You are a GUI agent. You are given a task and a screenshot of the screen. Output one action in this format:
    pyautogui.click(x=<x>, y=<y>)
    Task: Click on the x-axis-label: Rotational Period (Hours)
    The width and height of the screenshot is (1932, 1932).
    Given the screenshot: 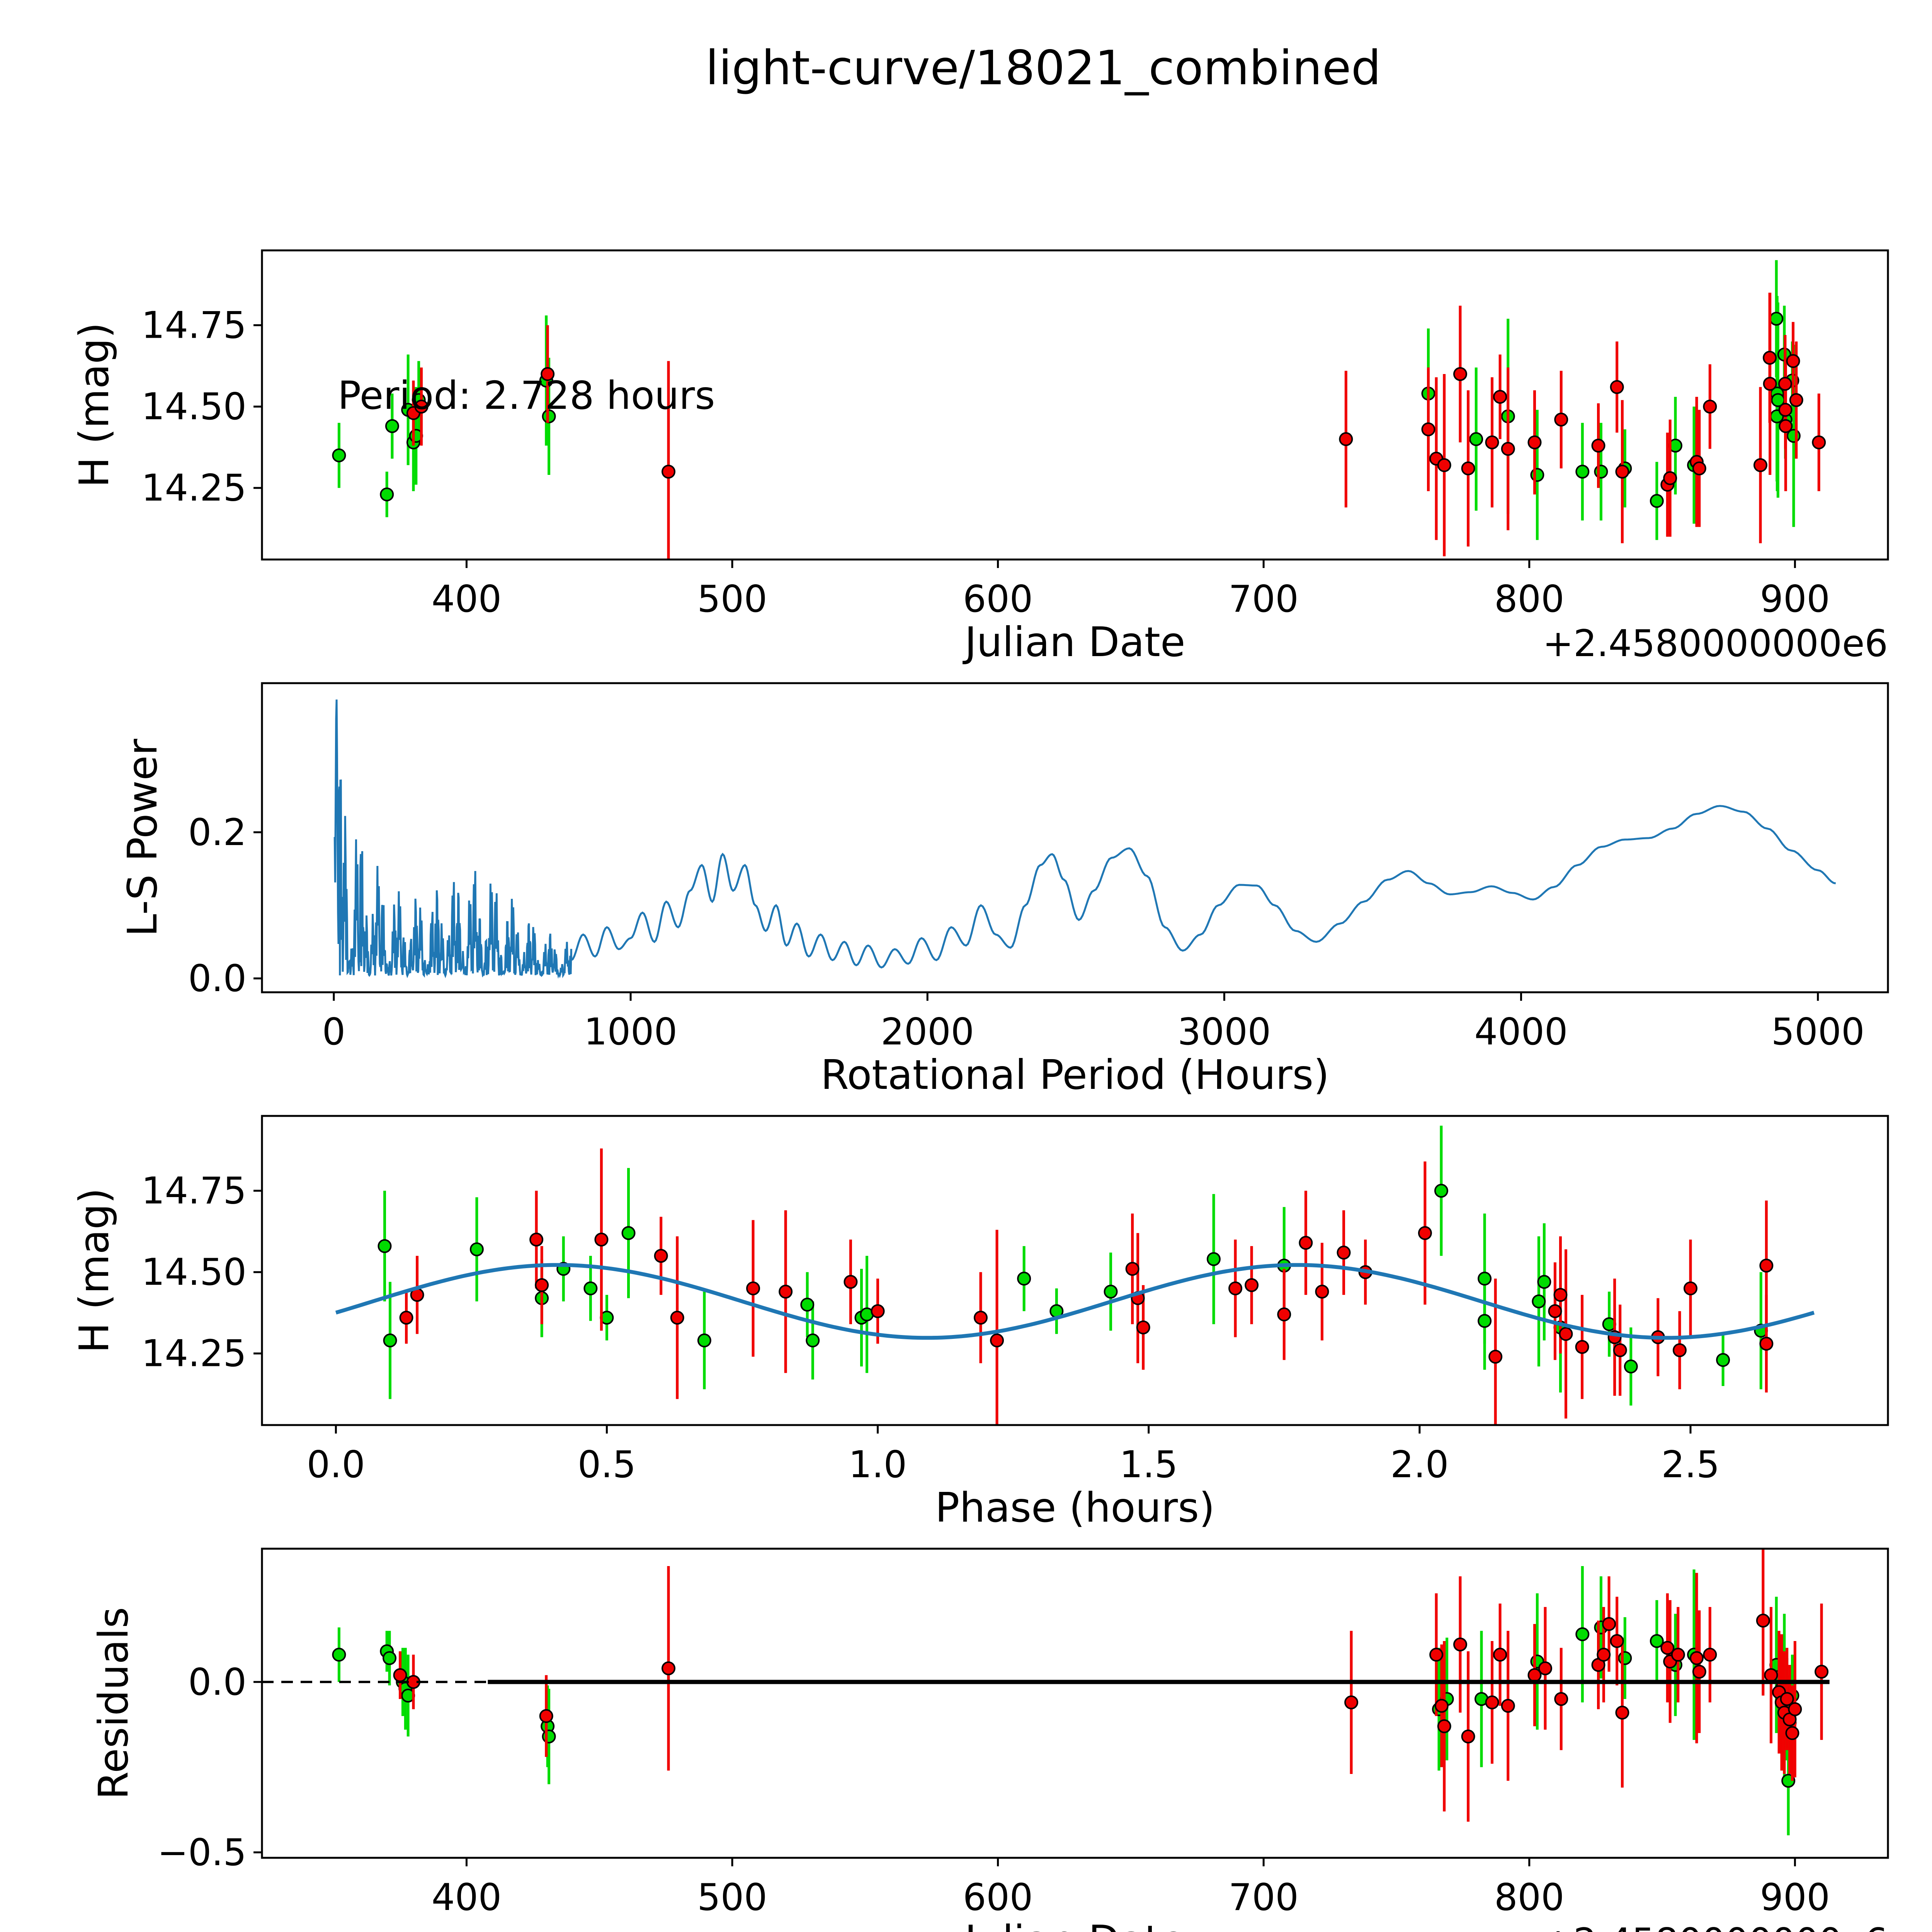 What is the action you would take?
    pyautogui.click(x=1075, y=1075)
    